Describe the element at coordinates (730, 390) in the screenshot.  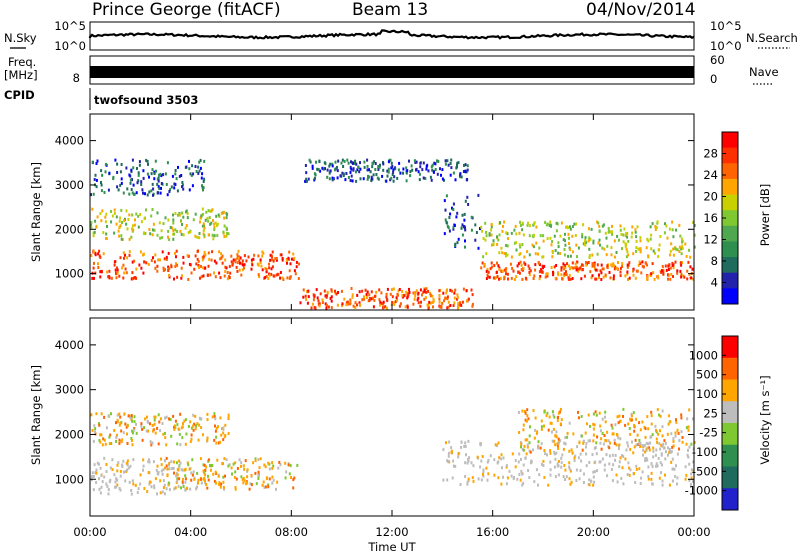
I see `velocity-colorbar-swatch` at that location.